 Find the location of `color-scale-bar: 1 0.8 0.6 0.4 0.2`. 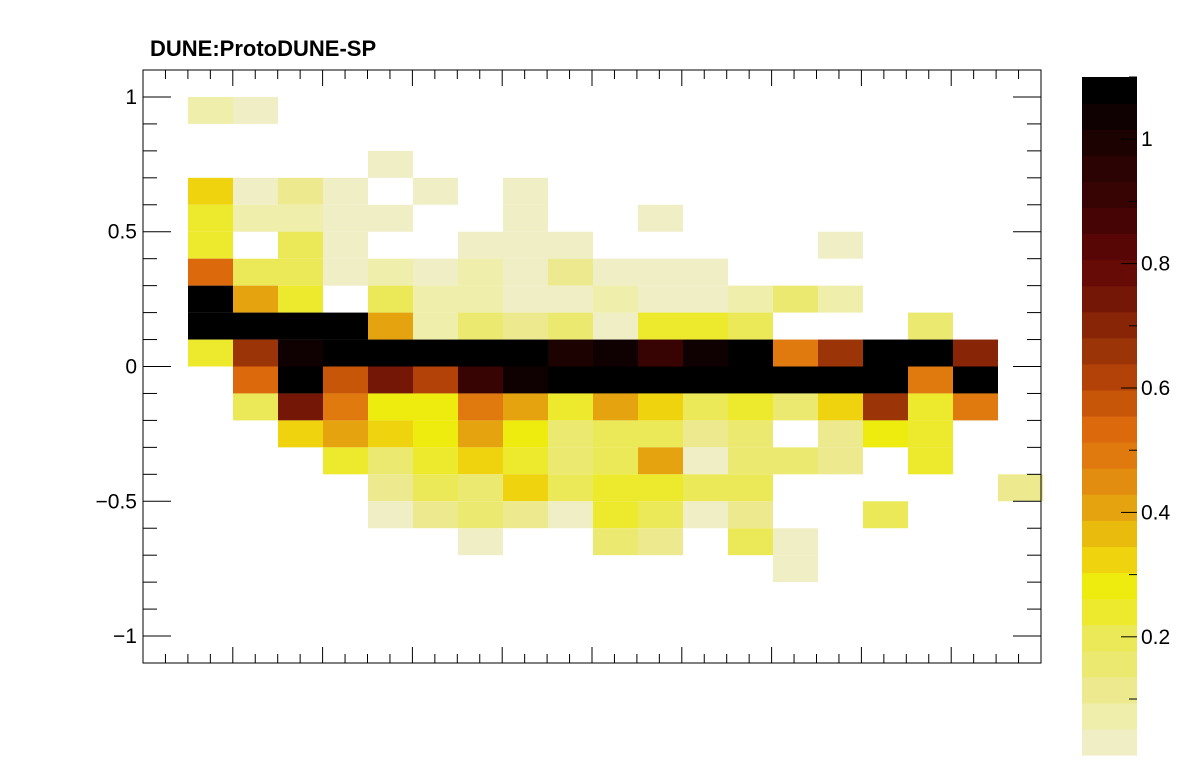

color-scale-bar: 1 0.8 0.6 0.4 0.2 is located at coordinates (1126, 416).